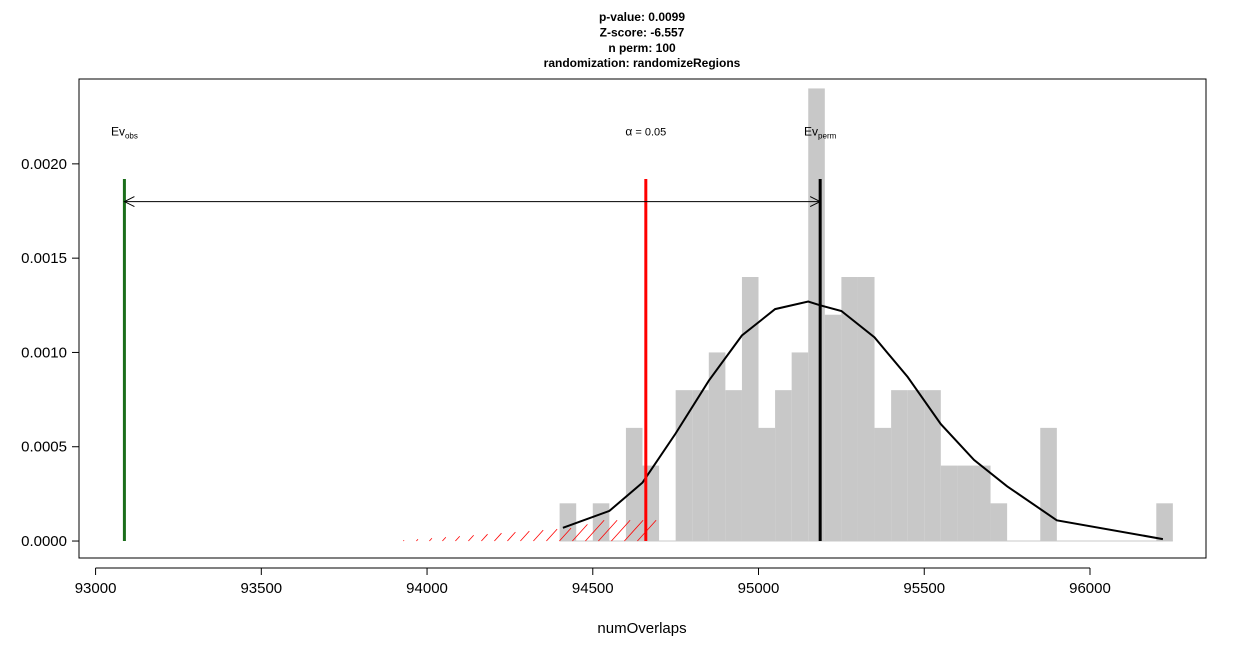 The height and width of the screenshot is (657, 1247). Describe the element at coordinates (129, 202) in the screenshot. I see `arrow-head-left` at that location.